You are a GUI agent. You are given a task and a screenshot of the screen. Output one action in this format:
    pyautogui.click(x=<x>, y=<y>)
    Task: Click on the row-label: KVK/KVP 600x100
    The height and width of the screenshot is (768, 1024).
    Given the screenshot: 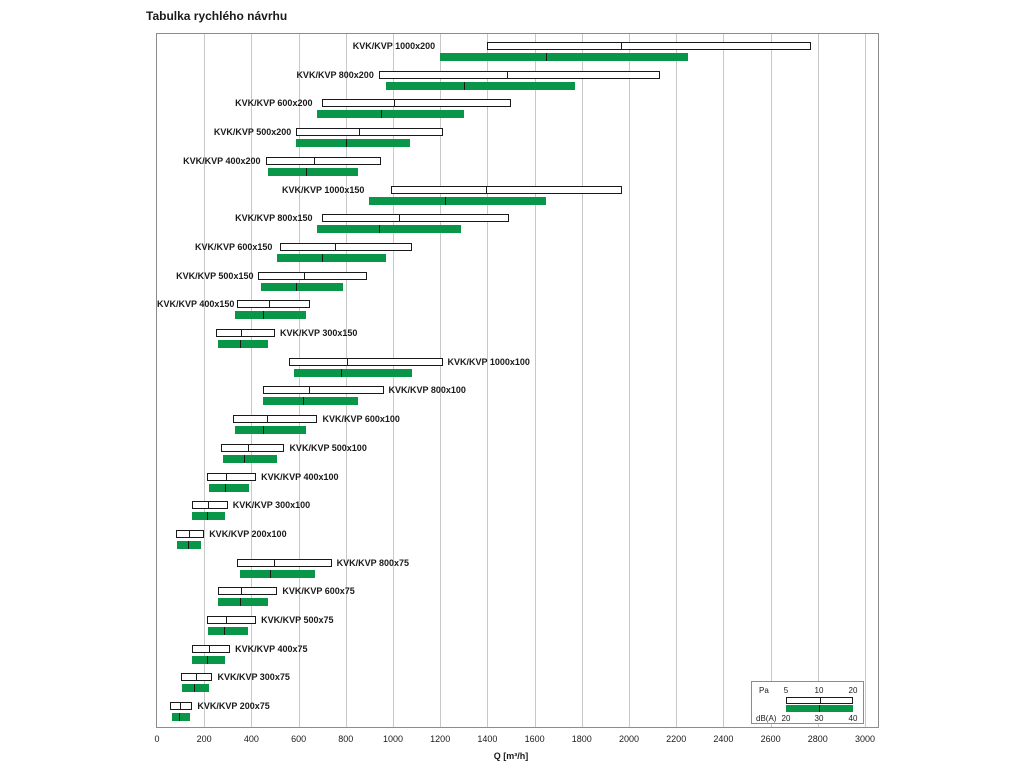 What is the action you would take?
    pyautogui.click(x=361, y=419)
    